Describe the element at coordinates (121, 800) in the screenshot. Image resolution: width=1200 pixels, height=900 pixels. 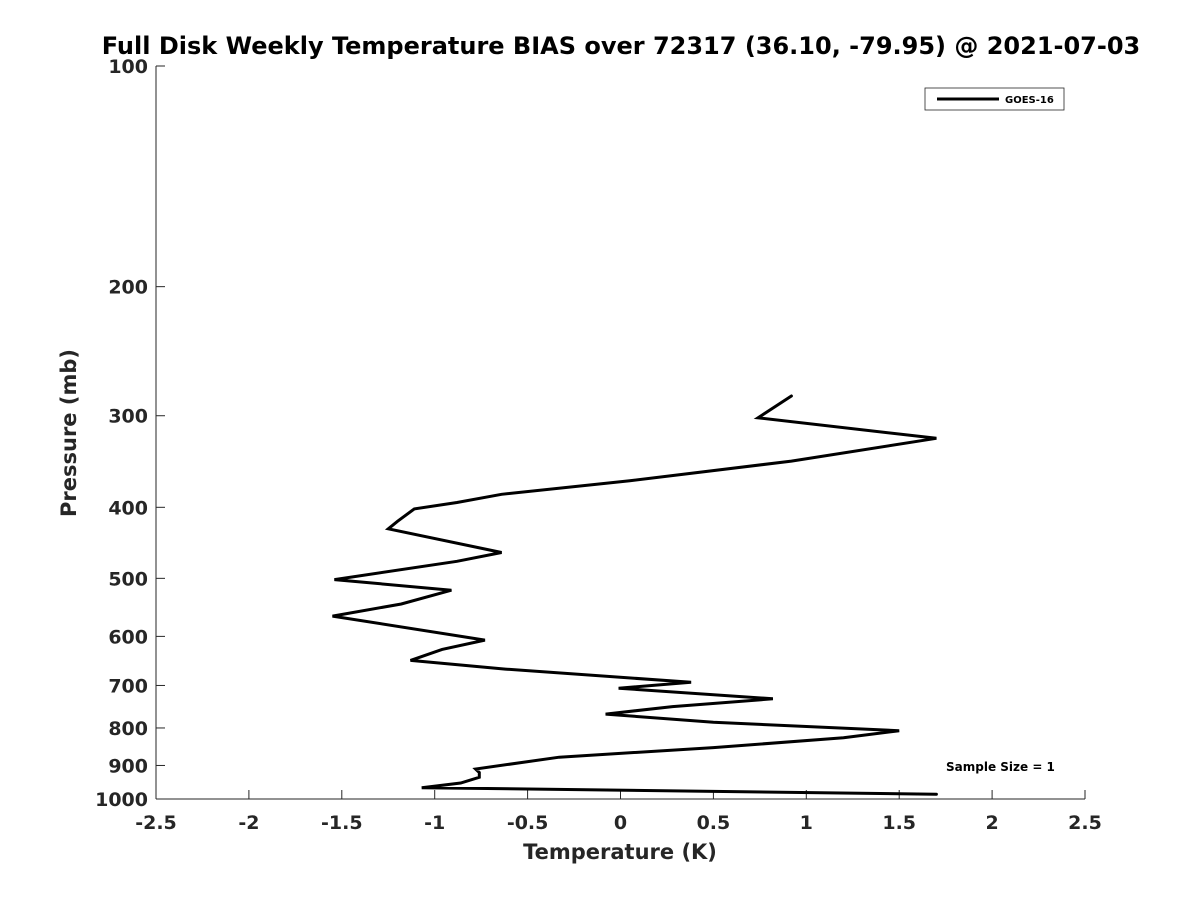
I see `y-tick-label: 1000` at that location.